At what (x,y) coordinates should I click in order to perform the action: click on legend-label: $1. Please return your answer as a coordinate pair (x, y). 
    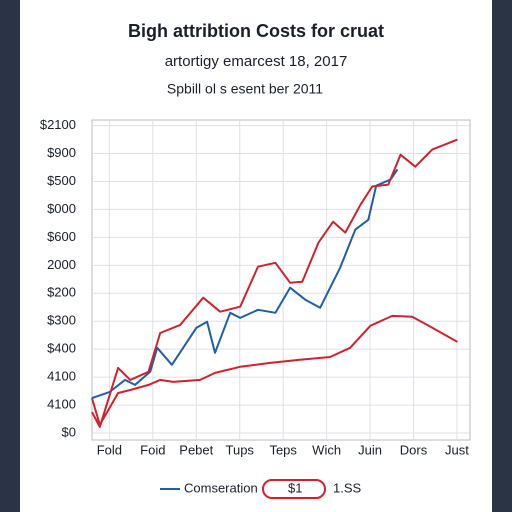
    Looking at the image, I should click on (295, 487).